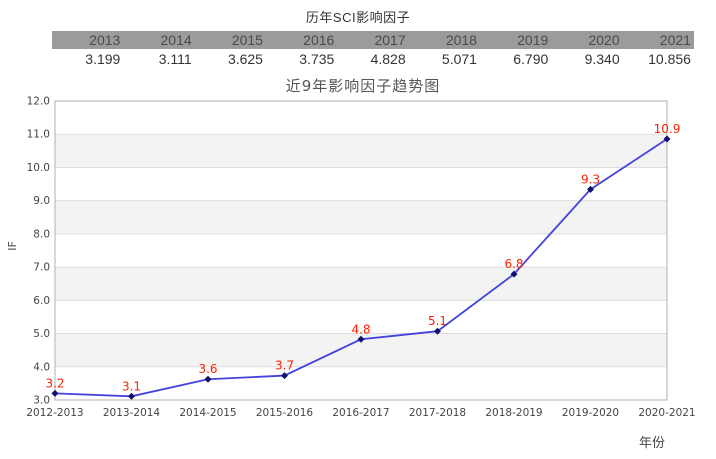 This screenshot has width=716, height=459. What do you see at coordinates (533, 40) in the screenshot?
I see `year-cell: 2019` at bounding box center [533, 40].